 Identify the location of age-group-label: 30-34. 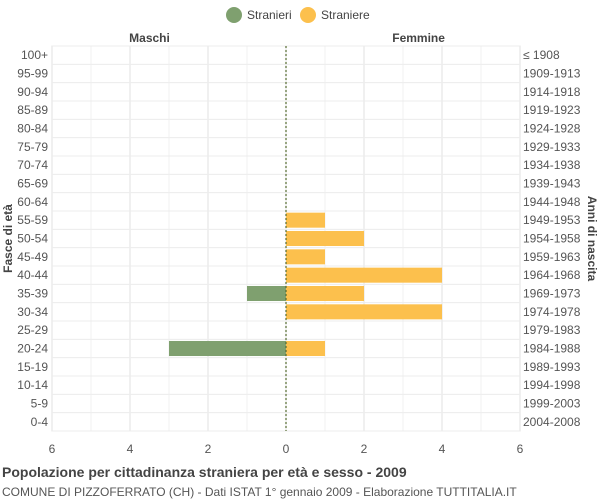
(32, 312).